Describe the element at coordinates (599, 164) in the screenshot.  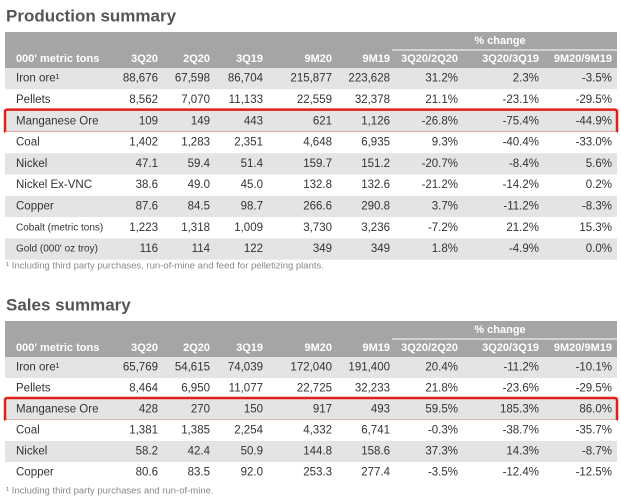
I see `cell: 5.6%` at that location.